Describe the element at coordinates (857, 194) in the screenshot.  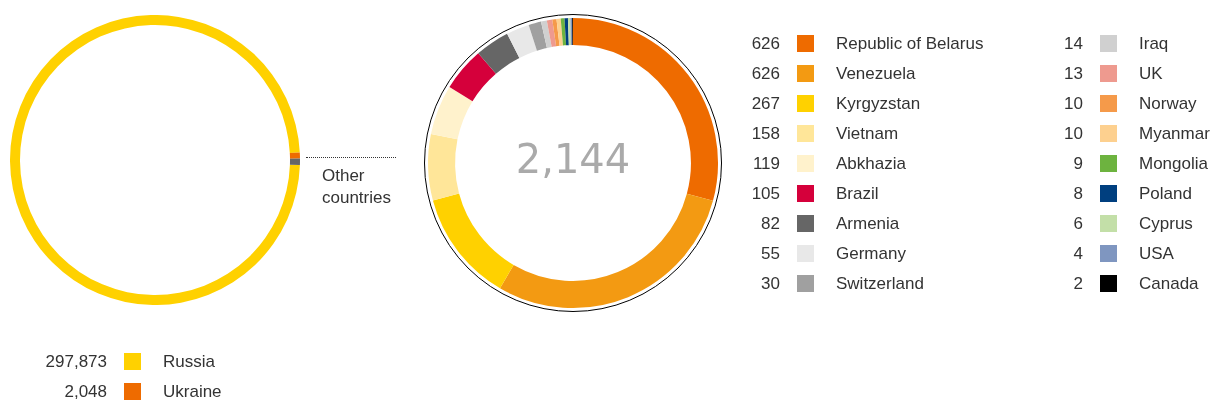
I see `legend-label: Brazil` at that location.